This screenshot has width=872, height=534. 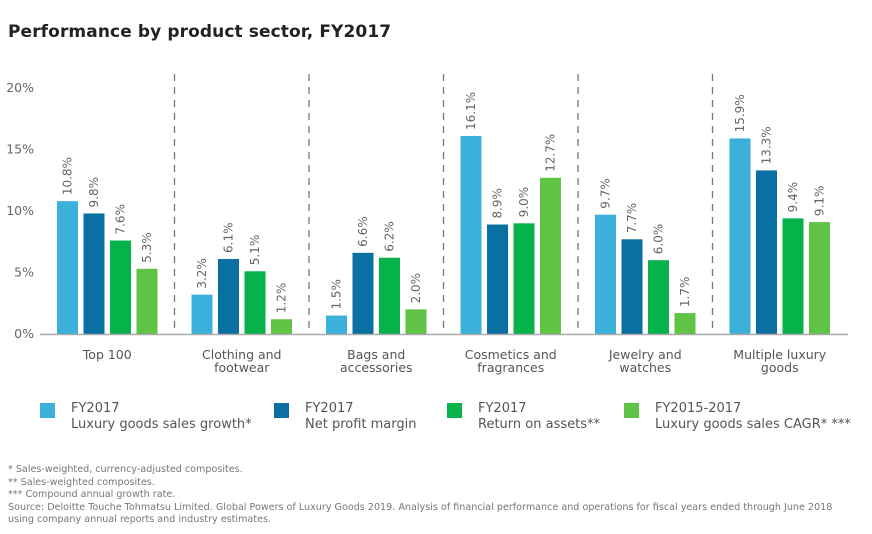 I want to click on data-label: 6.1%, so click(x=229, y=237).